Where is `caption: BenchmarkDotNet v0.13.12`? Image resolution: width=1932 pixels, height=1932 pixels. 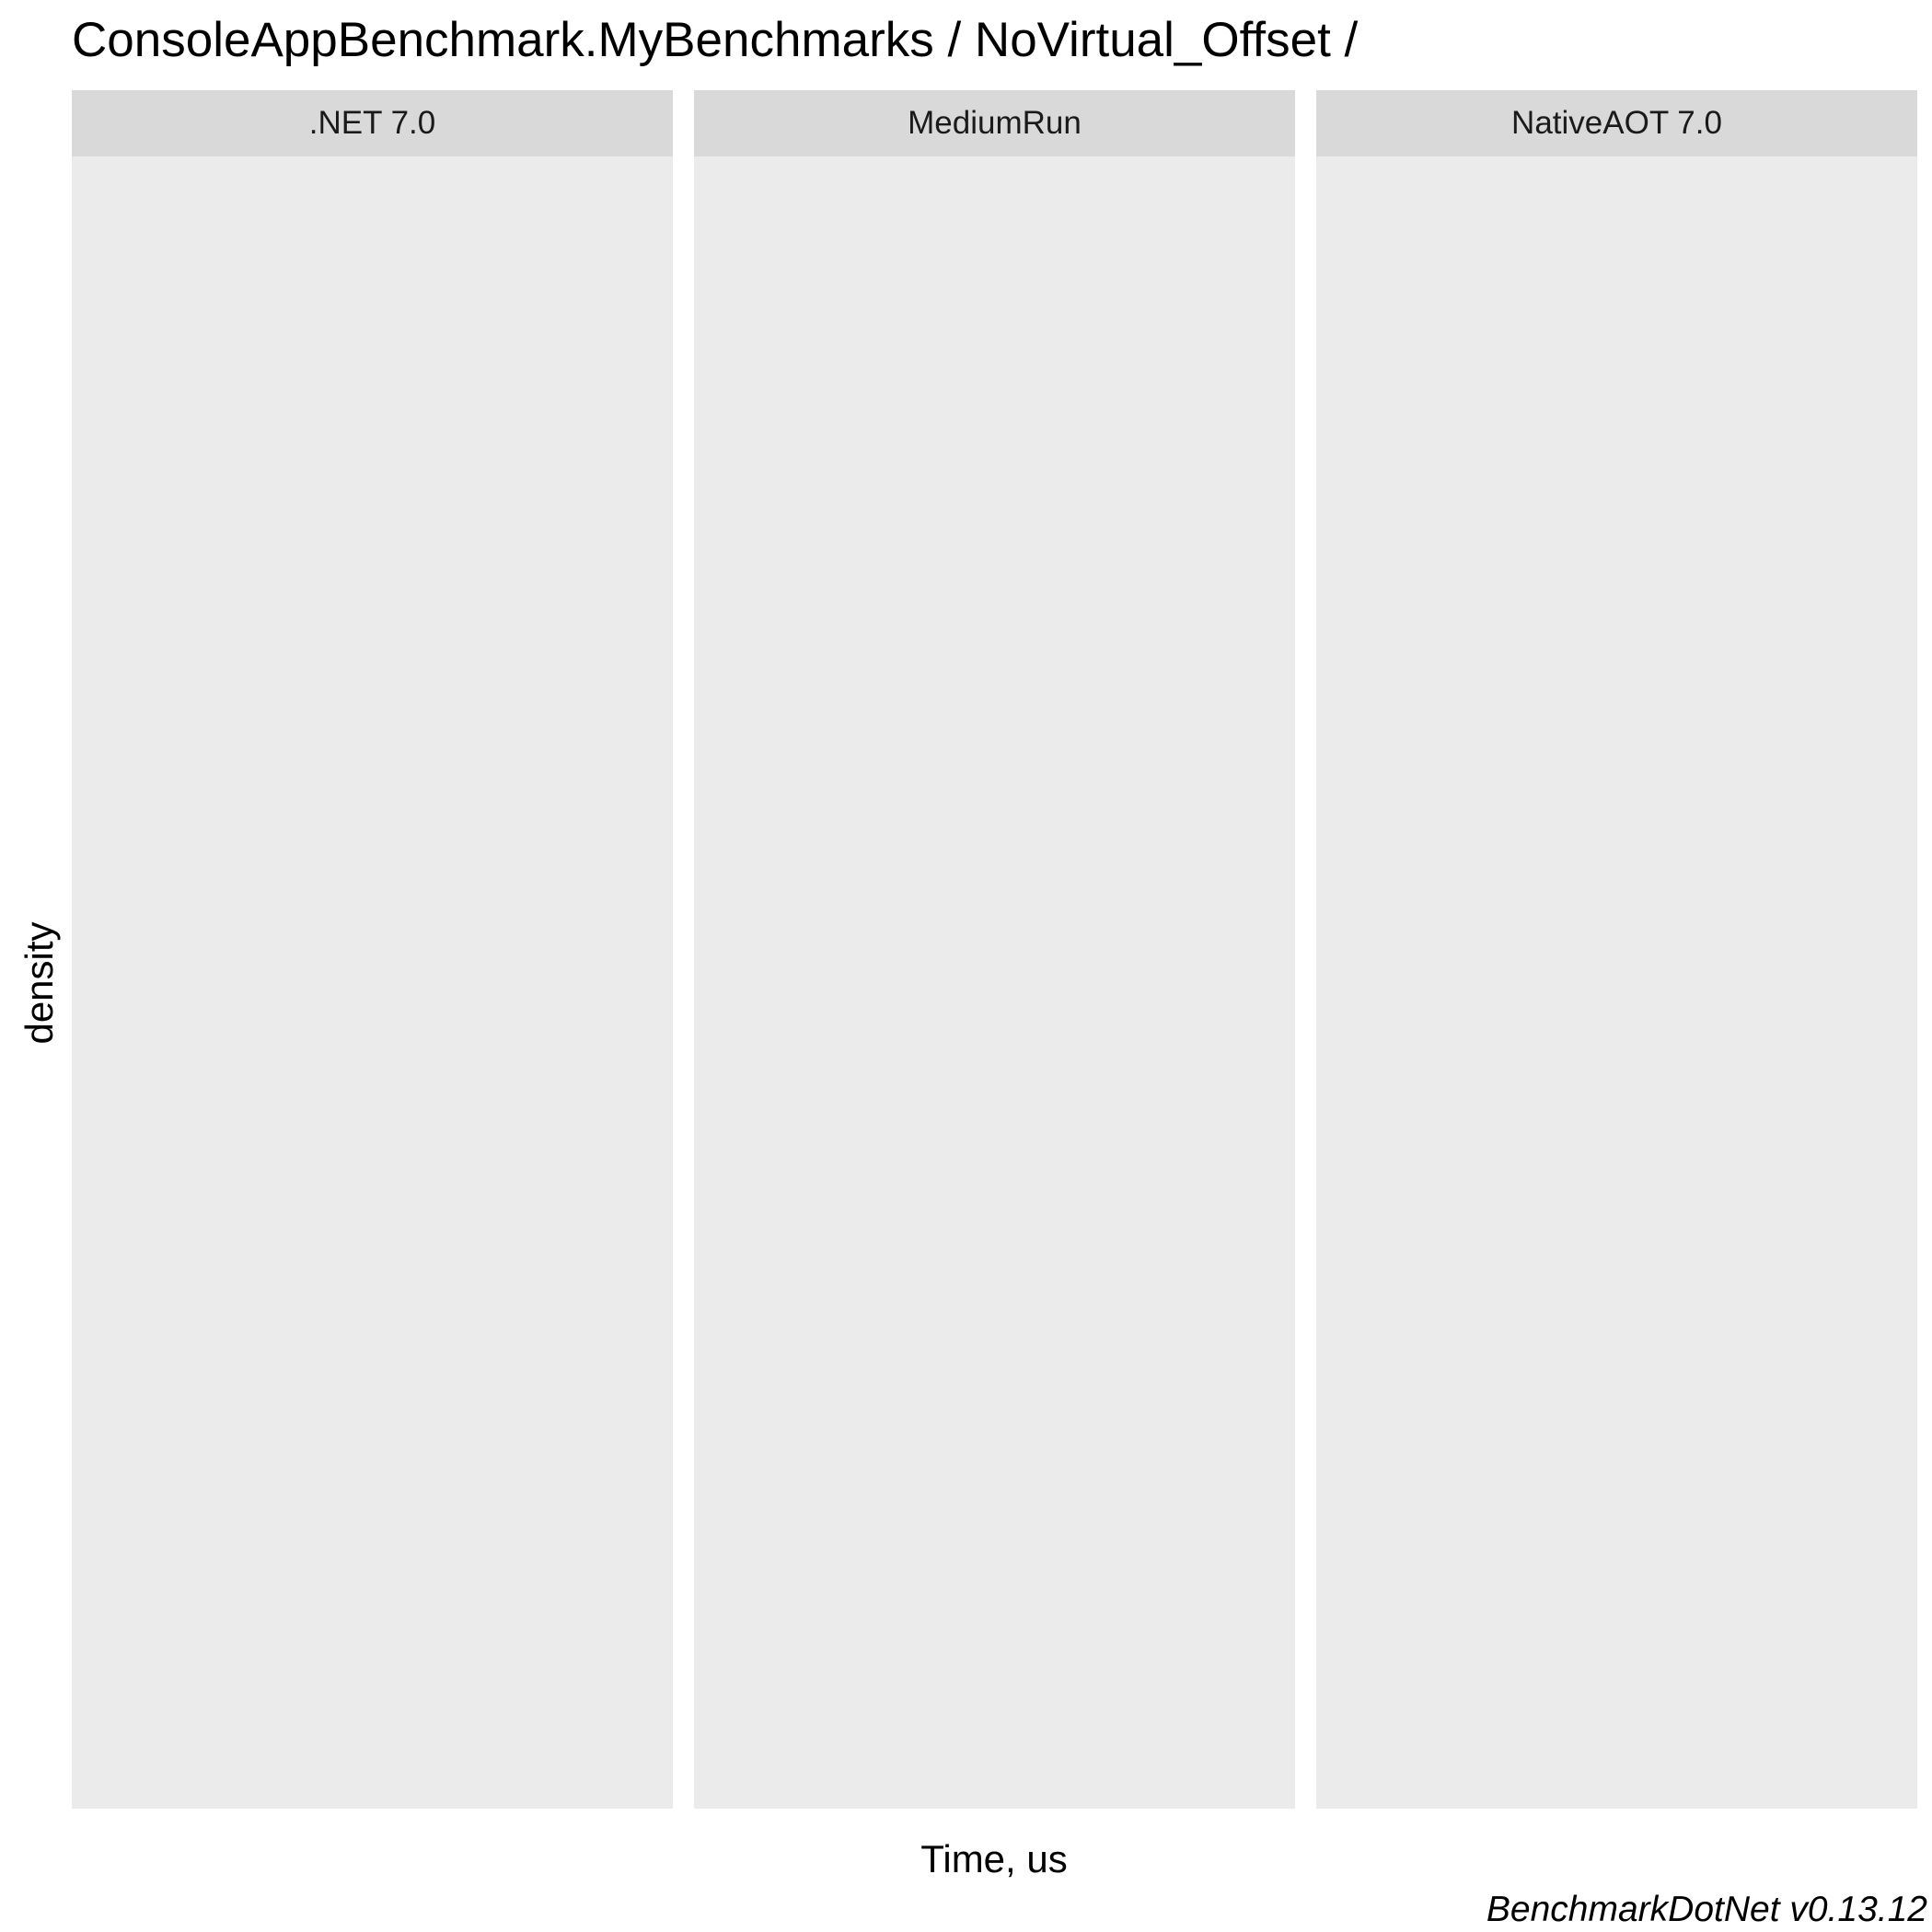
caption: BenchmarkDotNet v0.13.12 is located at coordinates (1707, 1910).